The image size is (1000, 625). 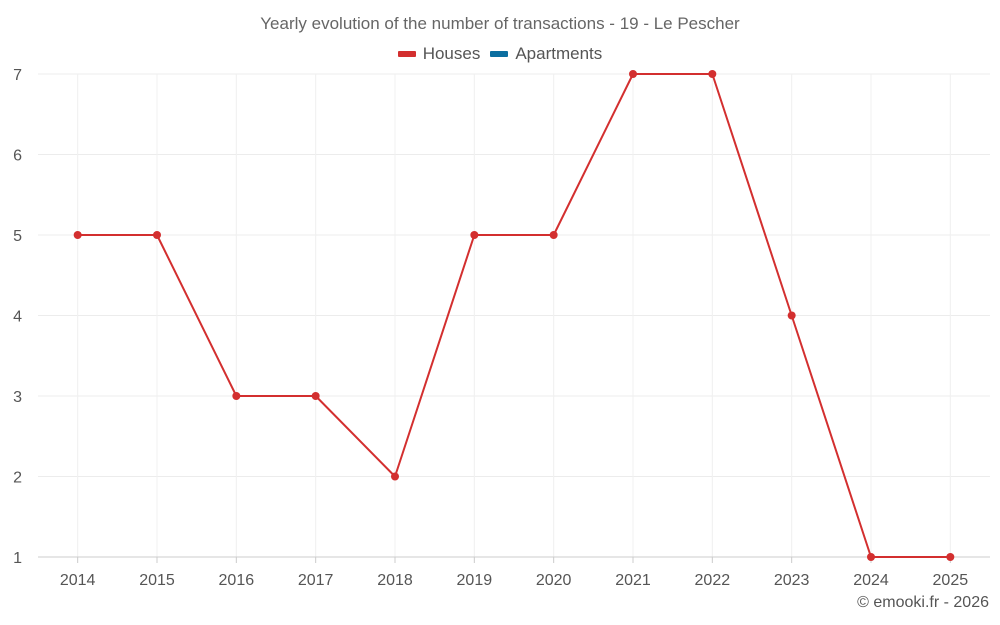 What do you see at coordinates (316, 580) in the screenshot?
I see `x-tick-label: 2017` at bounding box center [316, 580].